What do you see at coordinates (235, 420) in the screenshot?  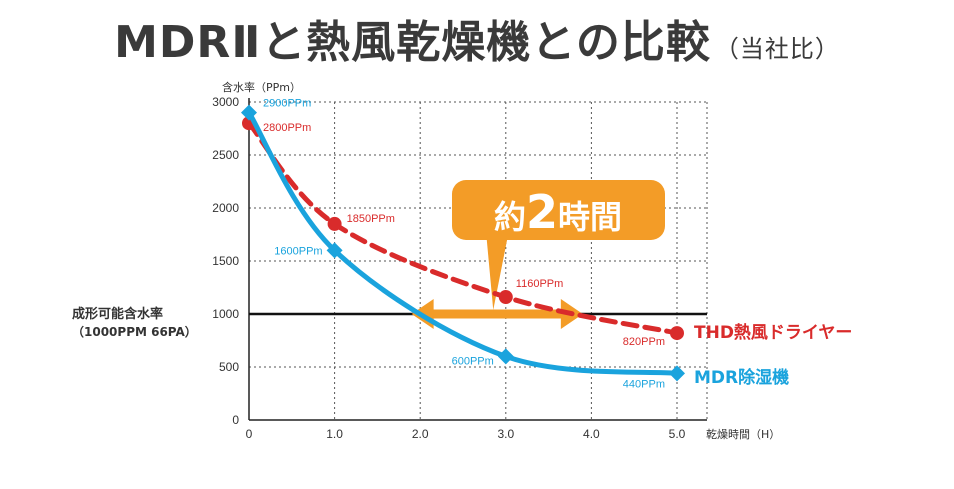 I see `y-tick-label: 0` at bounding box center [235, 420].